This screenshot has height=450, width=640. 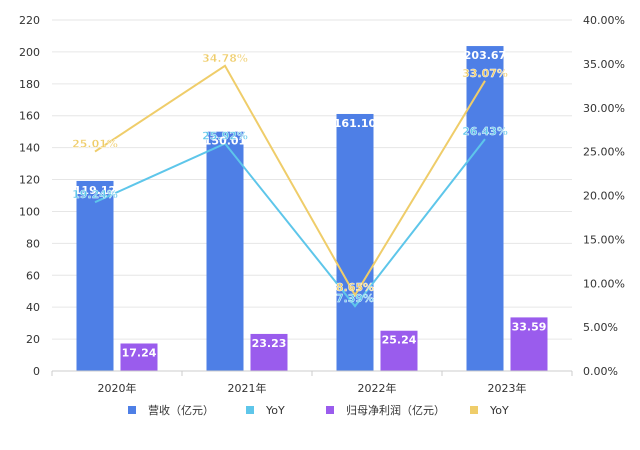 I want to click on y-right-tick-label: 35.00%, so click(x=604, y=64).